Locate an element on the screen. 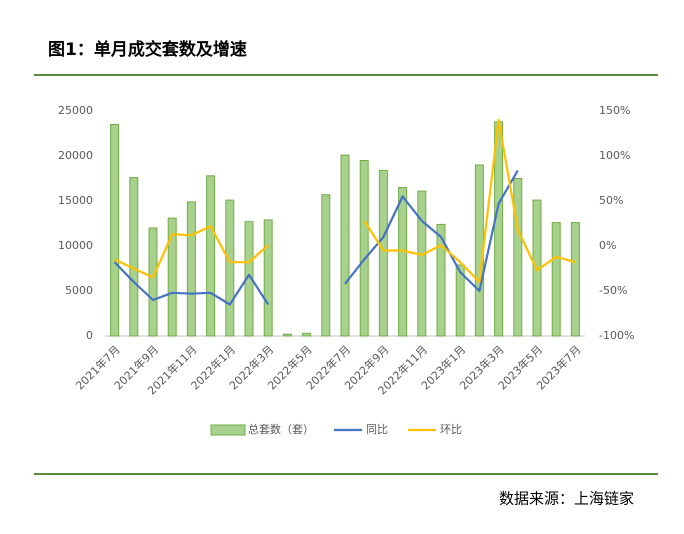  y2-tick-label: -100% is located at coordinates (616, 335).